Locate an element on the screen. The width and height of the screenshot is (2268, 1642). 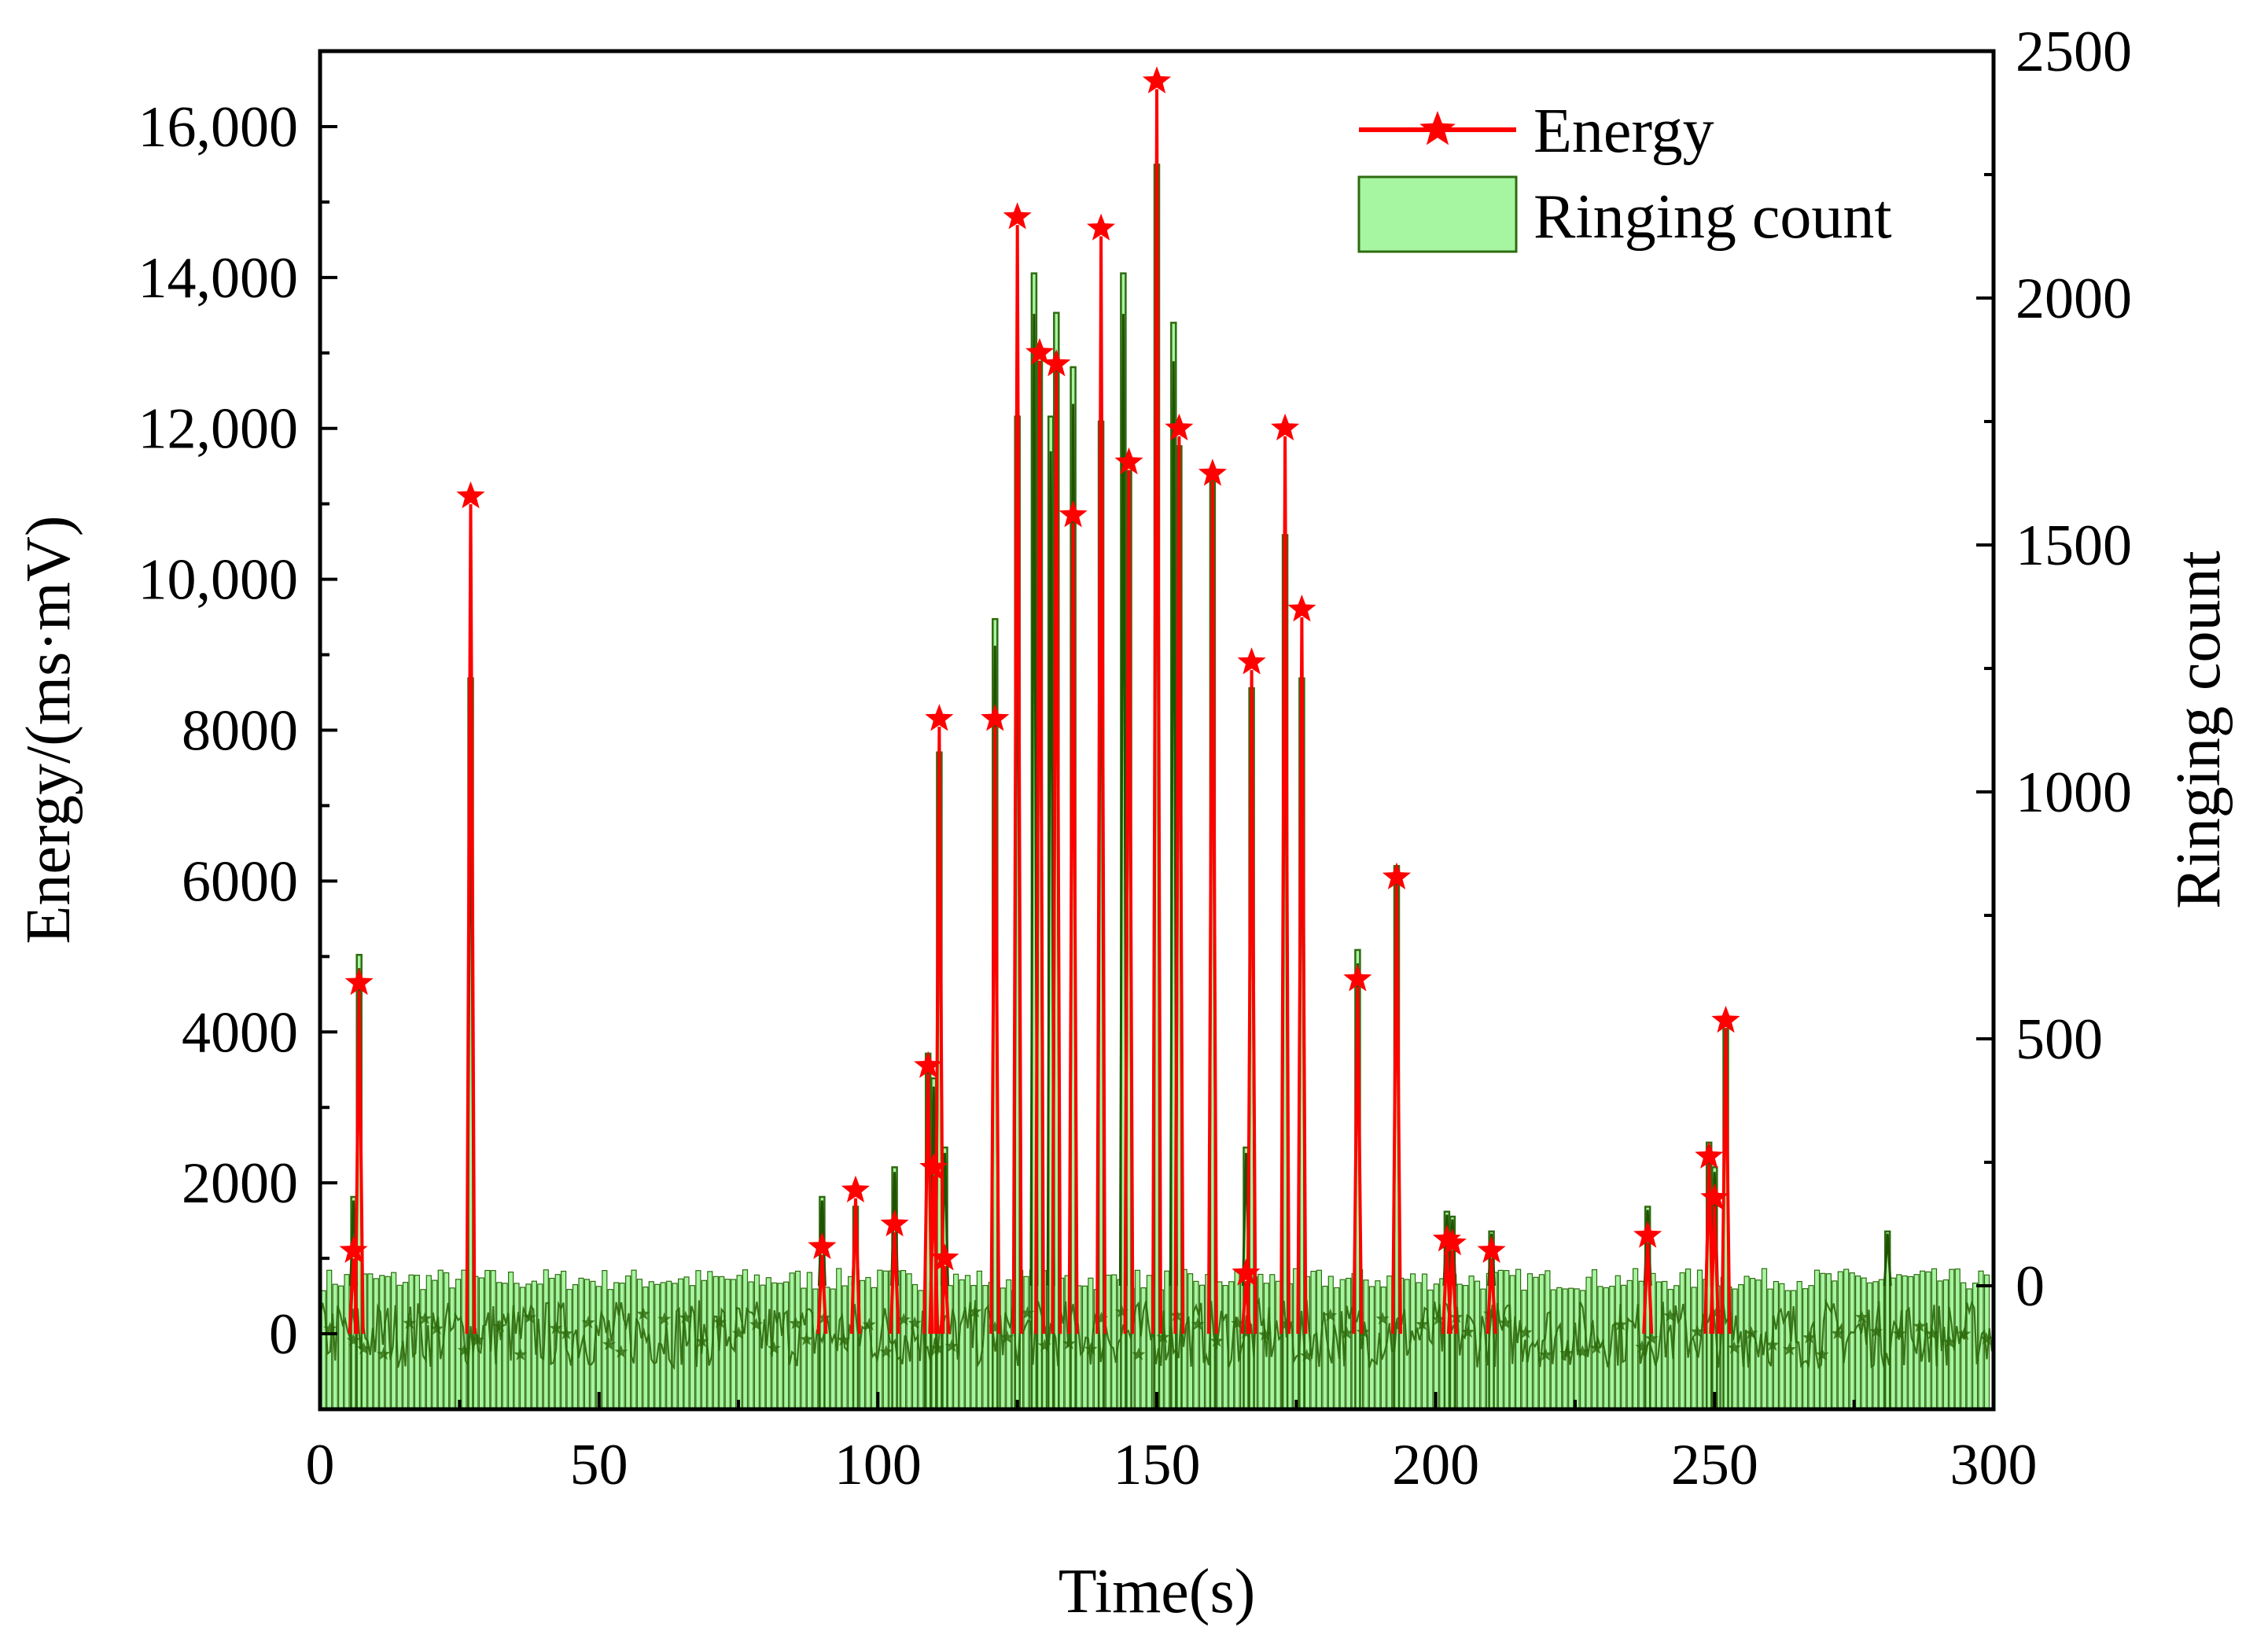
x-tick-label: 300 is located at coordinates (1994, 1465).